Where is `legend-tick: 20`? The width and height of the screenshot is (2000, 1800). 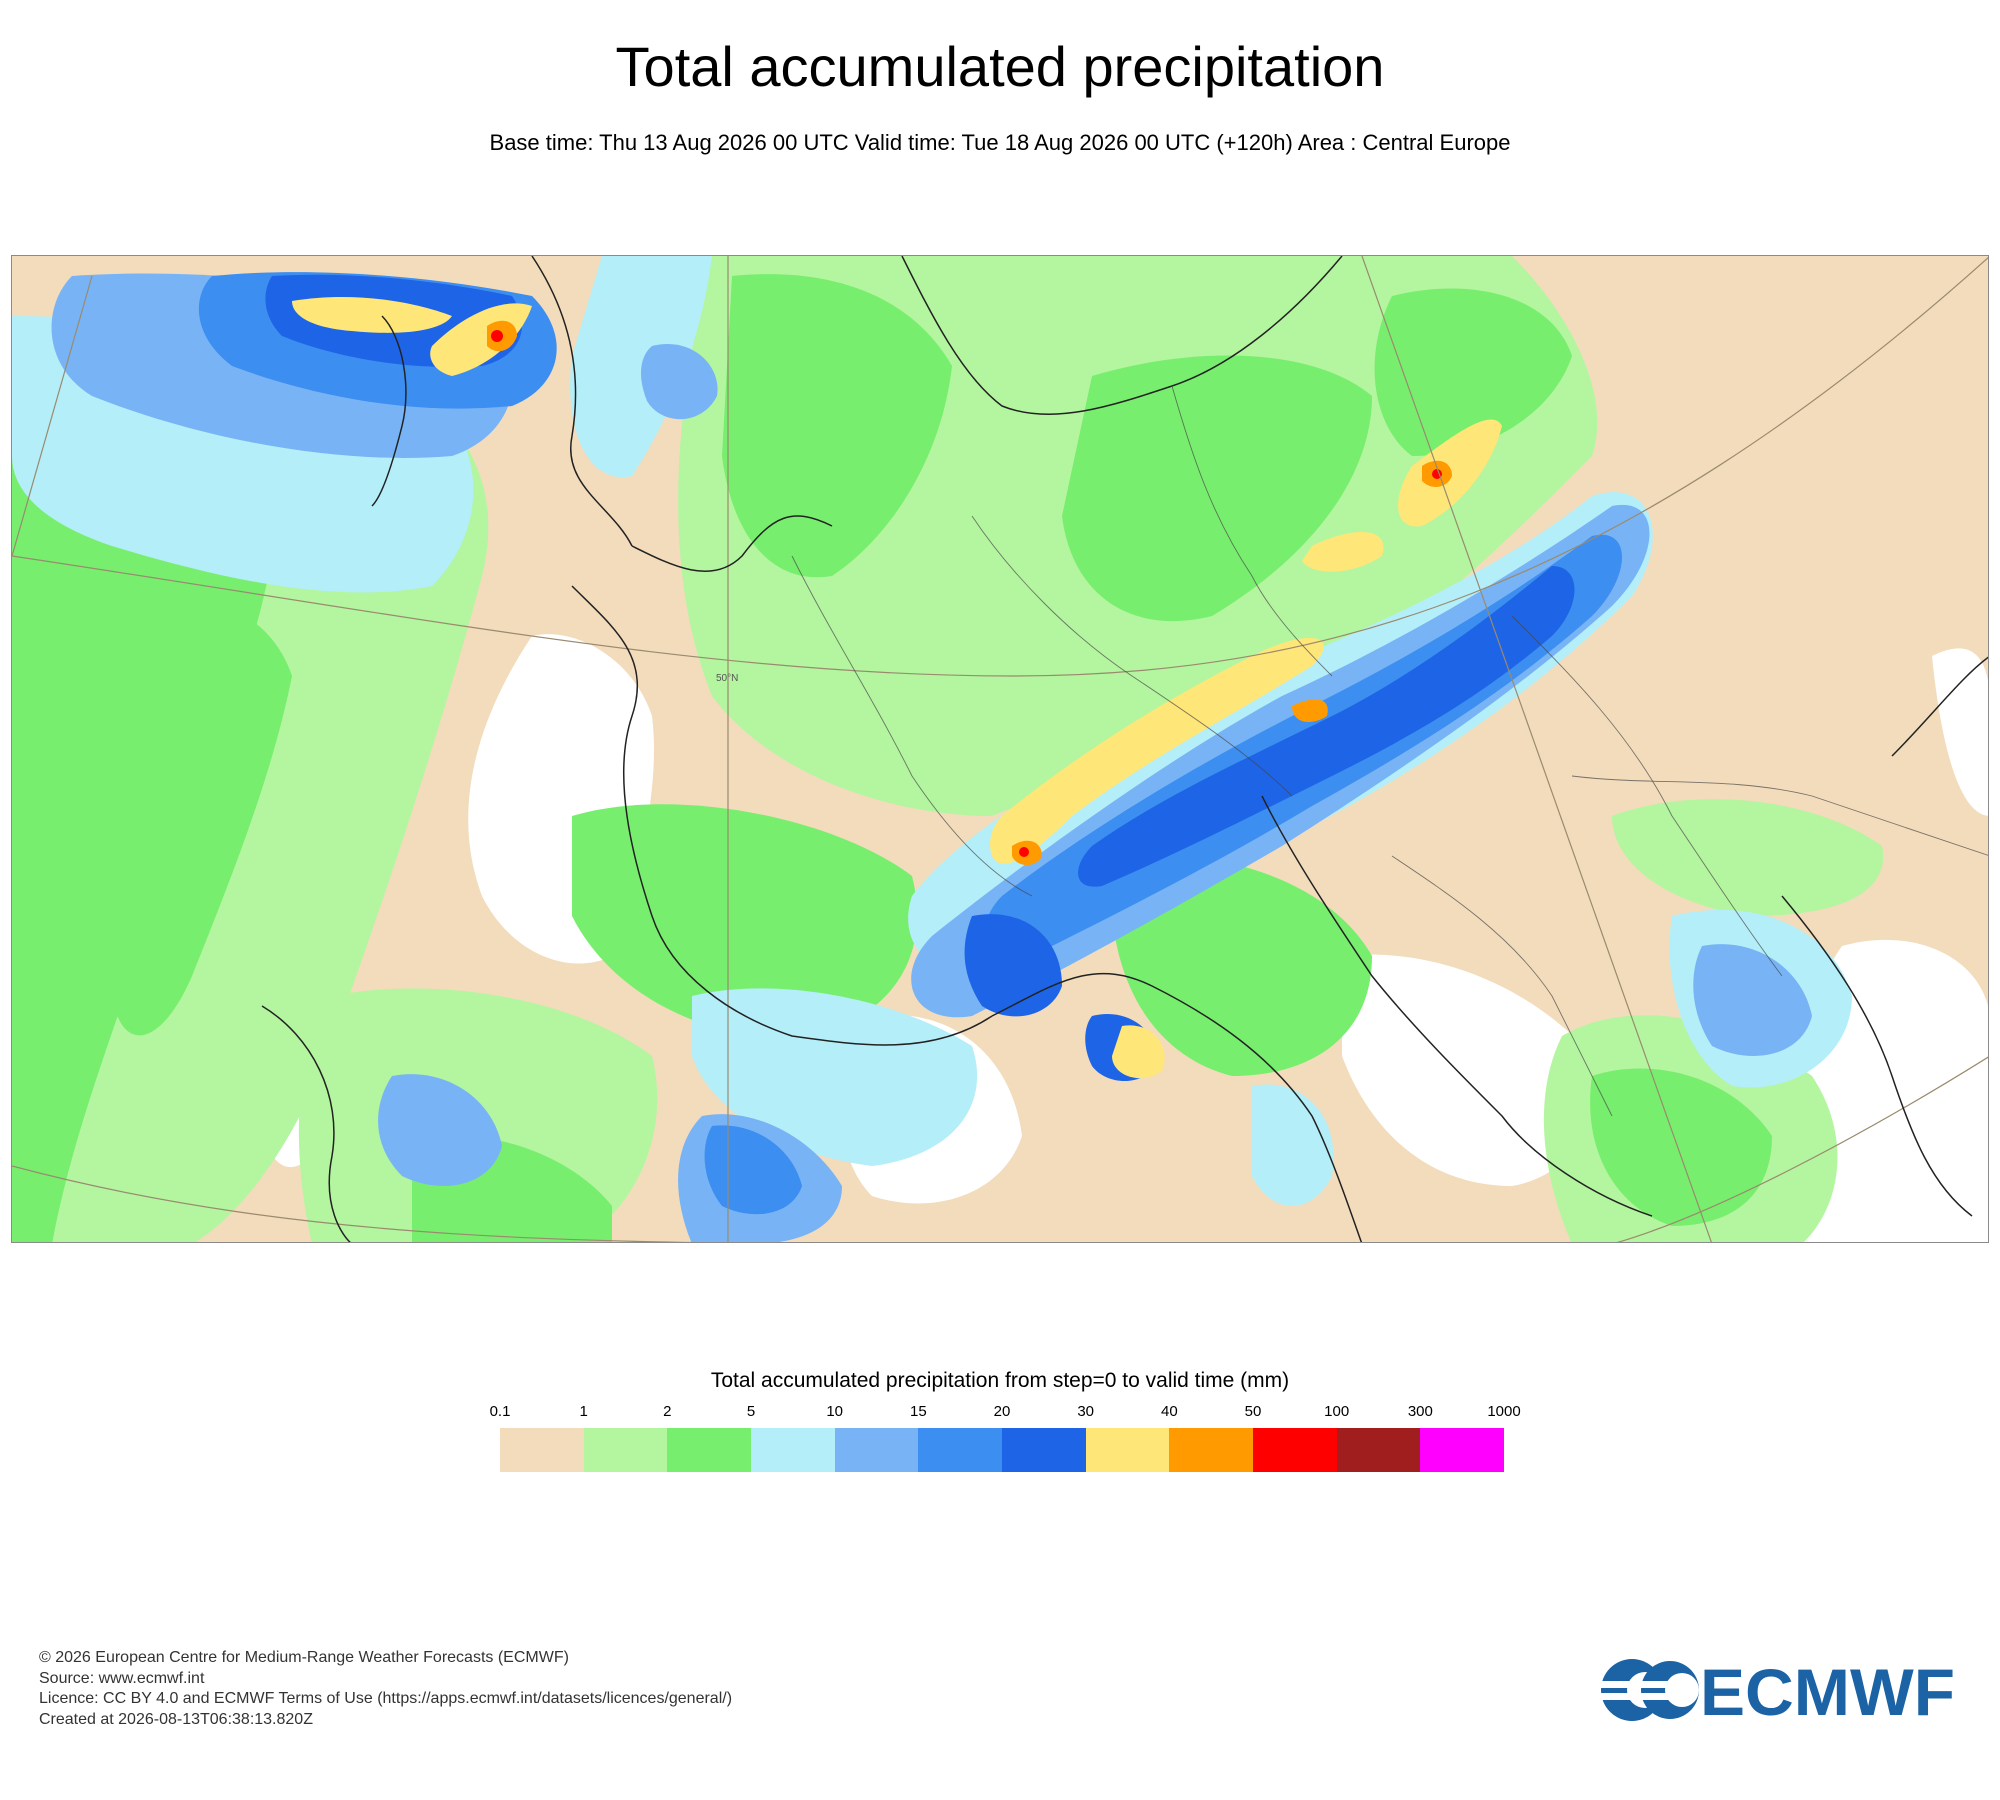 legend-tick: 20 is located at coordinates (1002, 1411).